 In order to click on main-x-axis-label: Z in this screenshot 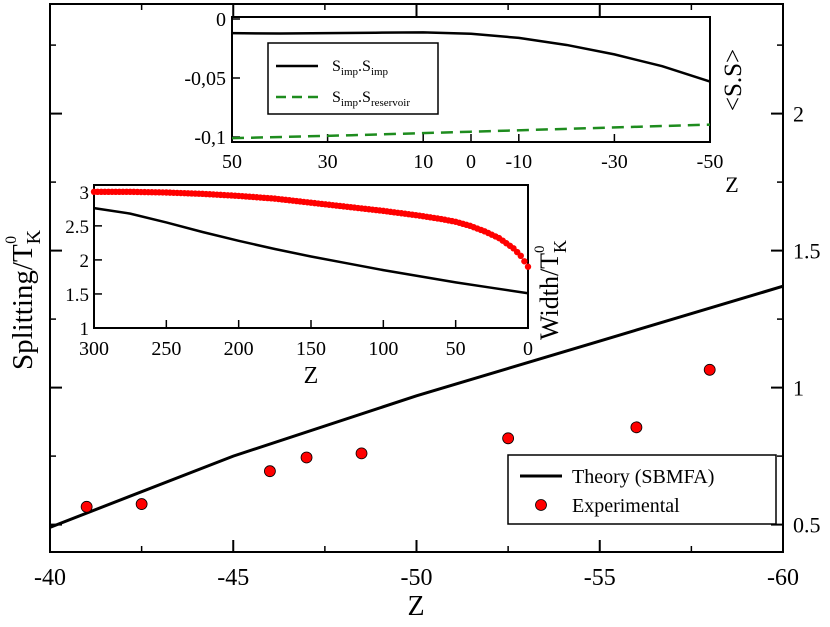, I will do `click(415, 606)`.